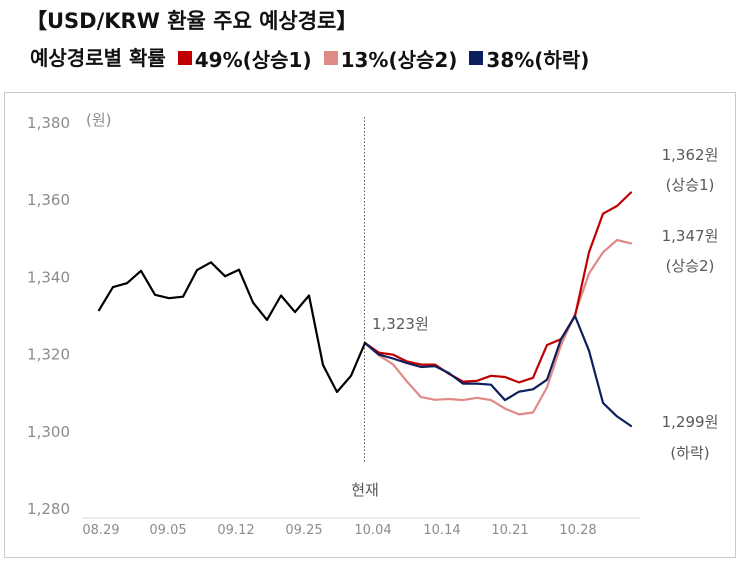 This screenshot has width=740, height=564. Describe the element at coordinates (330, 58) in the screenshot. I see `legend-swatch-up2` at that location.